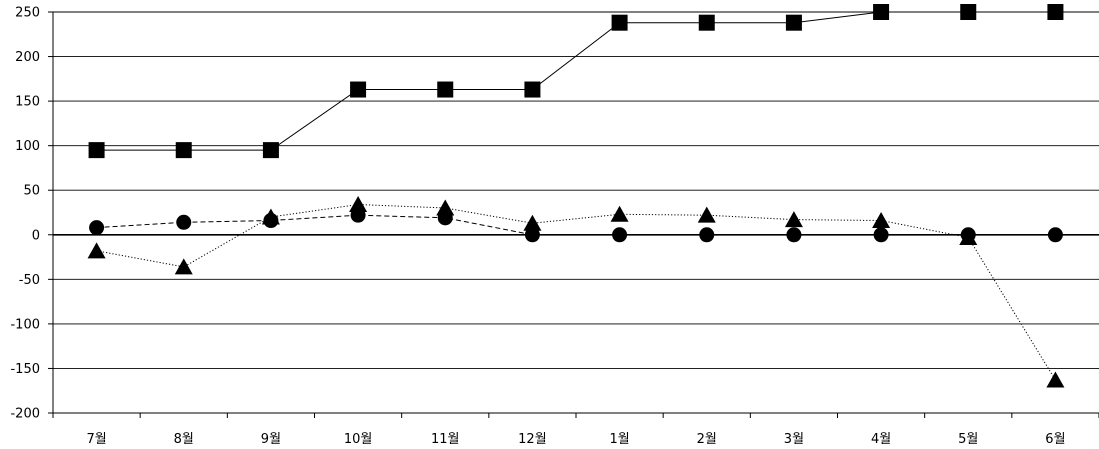 The height and width of the screenshot is (449, 1099). What do you see at coordinates (27, 57) in the screenshot?
I see `y-tick-label: 200` at bounding box center [27, 57].